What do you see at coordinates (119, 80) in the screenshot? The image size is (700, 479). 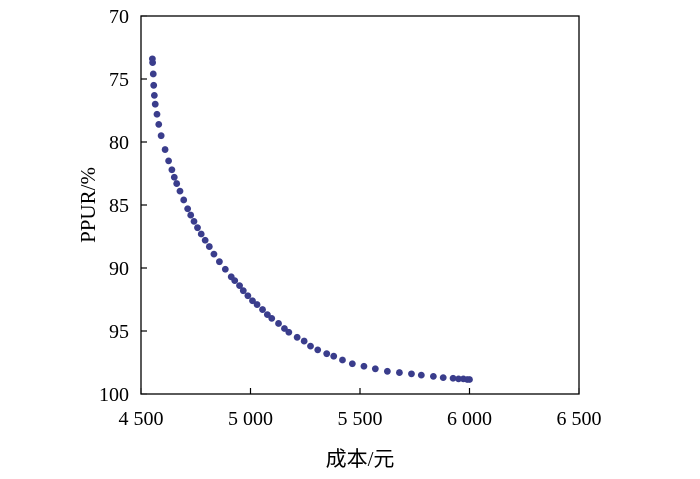 I see `y-tick-label: 75` at bounding box center [119, 80].